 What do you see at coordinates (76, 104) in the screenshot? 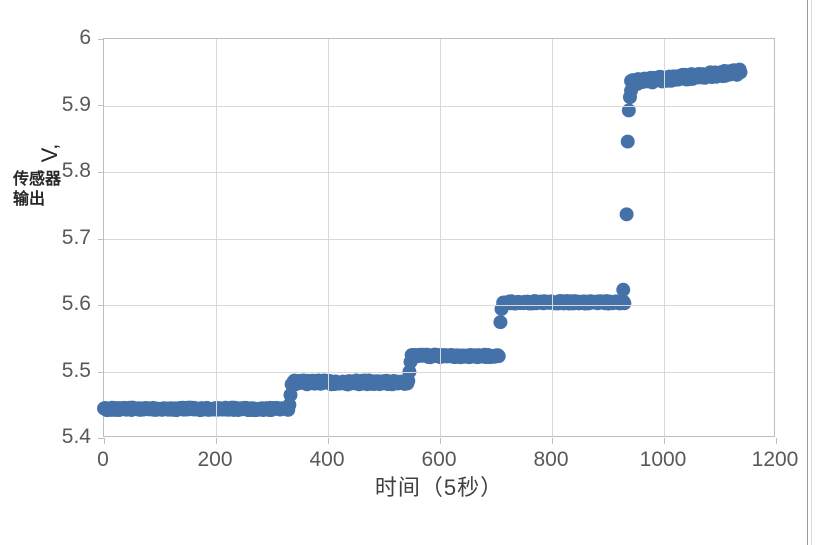
I see `y-axis-tick-label: 5.9` at bounding box center [76, 104].